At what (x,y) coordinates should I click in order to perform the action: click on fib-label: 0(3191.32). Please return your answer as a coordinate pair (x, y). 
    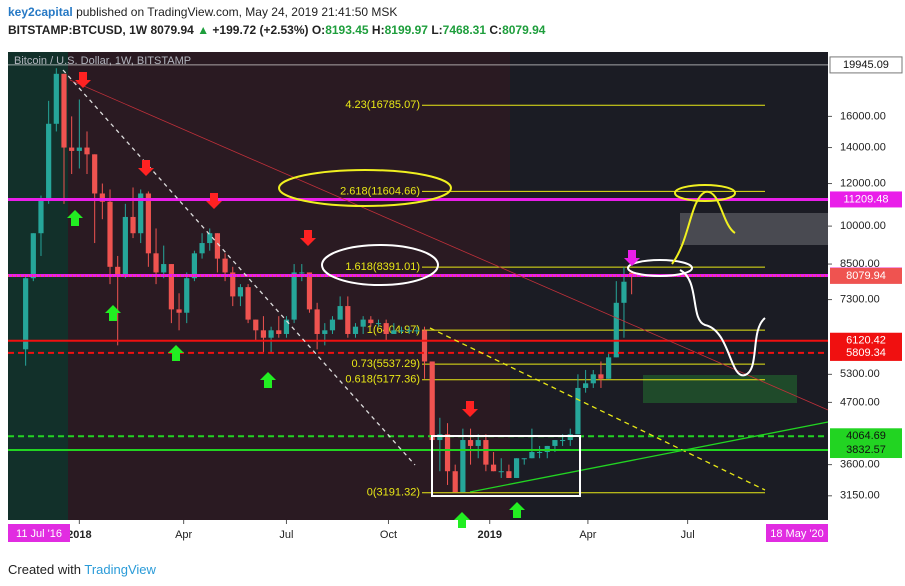
    Looking at the image, I should click on (393, 493).